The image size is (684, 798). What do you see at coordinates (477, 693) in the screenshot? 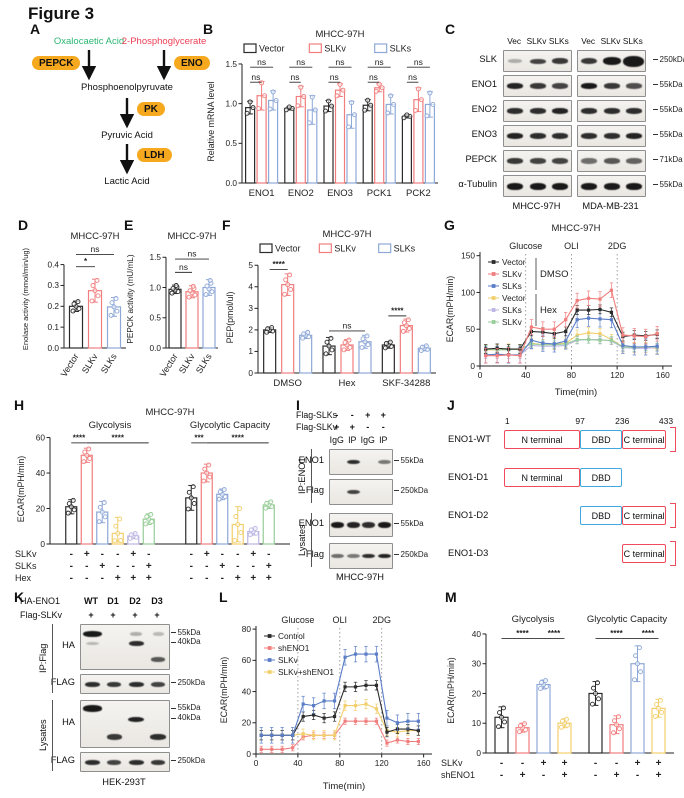
I see `svg-text: 20` at bounding box center [477, 693].